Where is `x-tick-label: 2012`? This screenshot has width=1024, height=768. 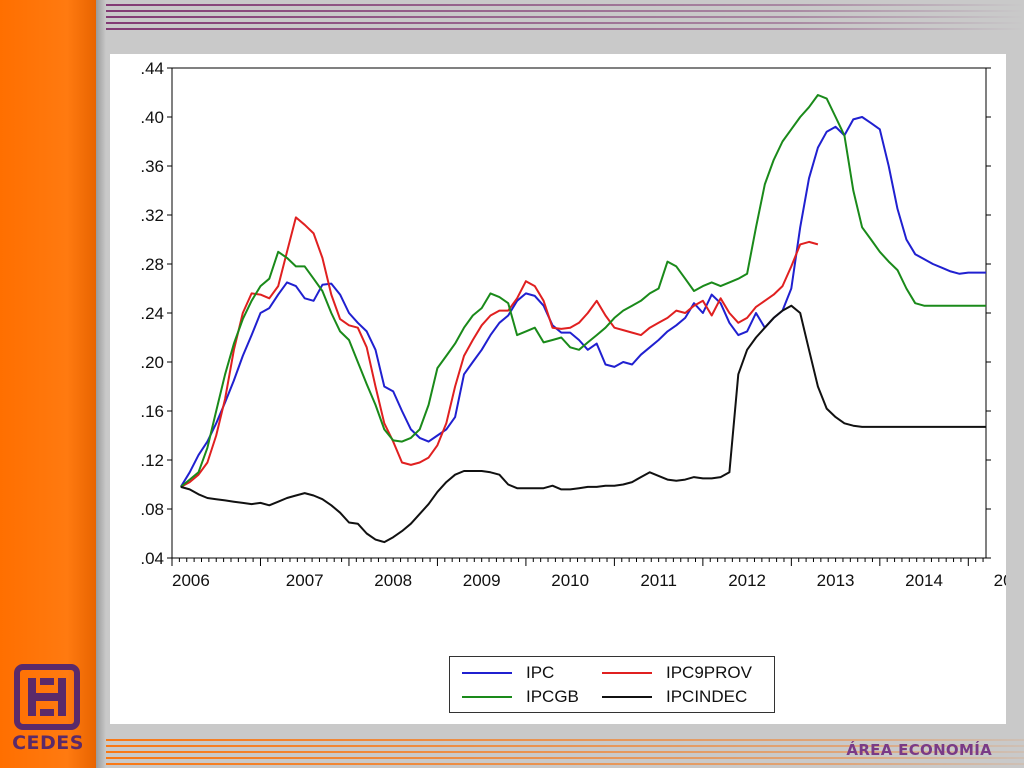 x-tick-label: 2012 is located at coordinates (747, 580).